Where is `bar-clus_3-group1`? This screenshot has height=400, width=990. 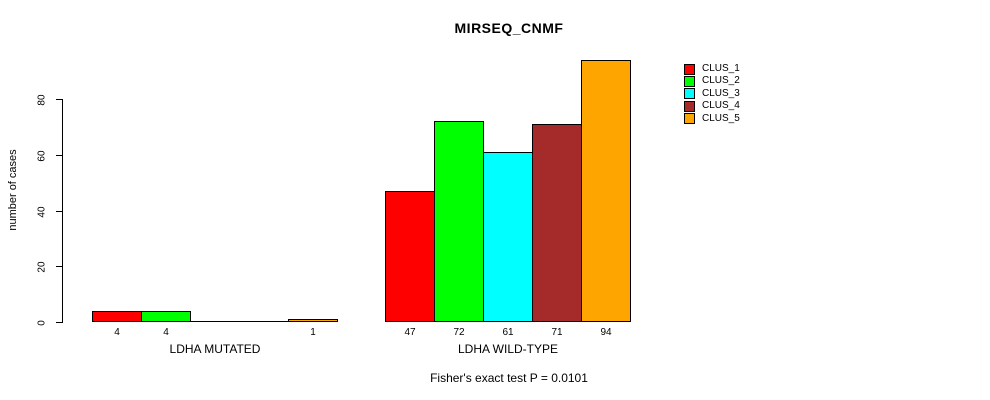 bar-clus_3-group1 is located at coordinates (215, 321).